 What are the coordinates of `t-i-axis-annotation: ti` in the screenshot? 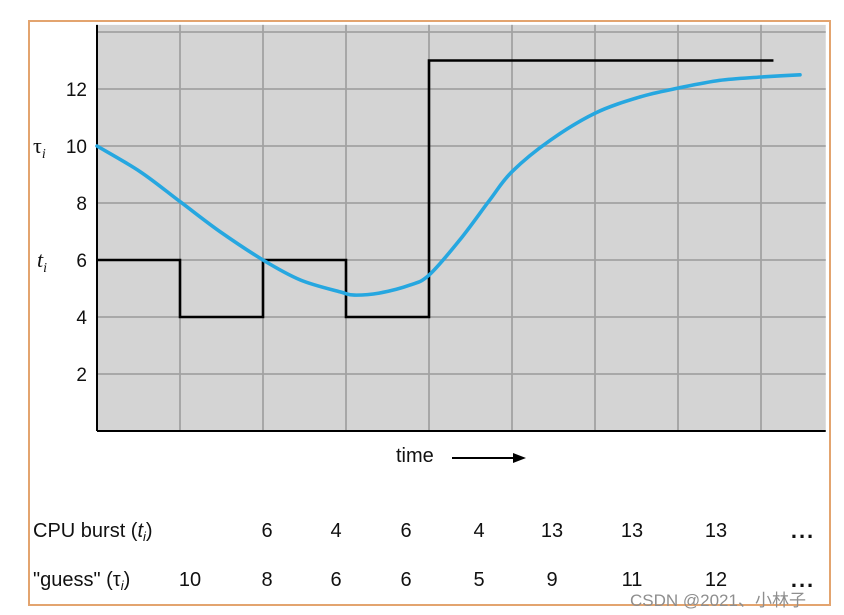 It's located at (42, 261).